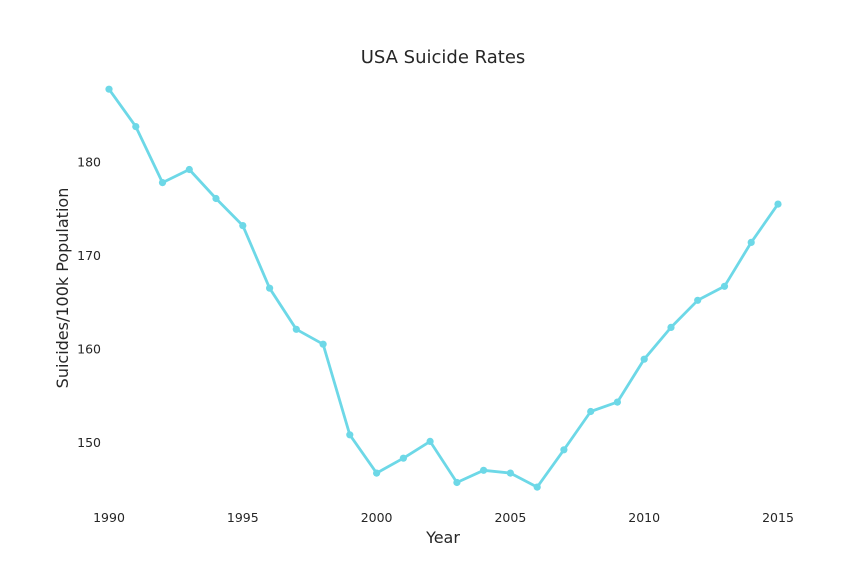 This screenshot has width=864, height=576. Describe the element at coordinates (62, 288) in the screenshot. I see `y-axis-label: Suicides/100k Population` at that location.